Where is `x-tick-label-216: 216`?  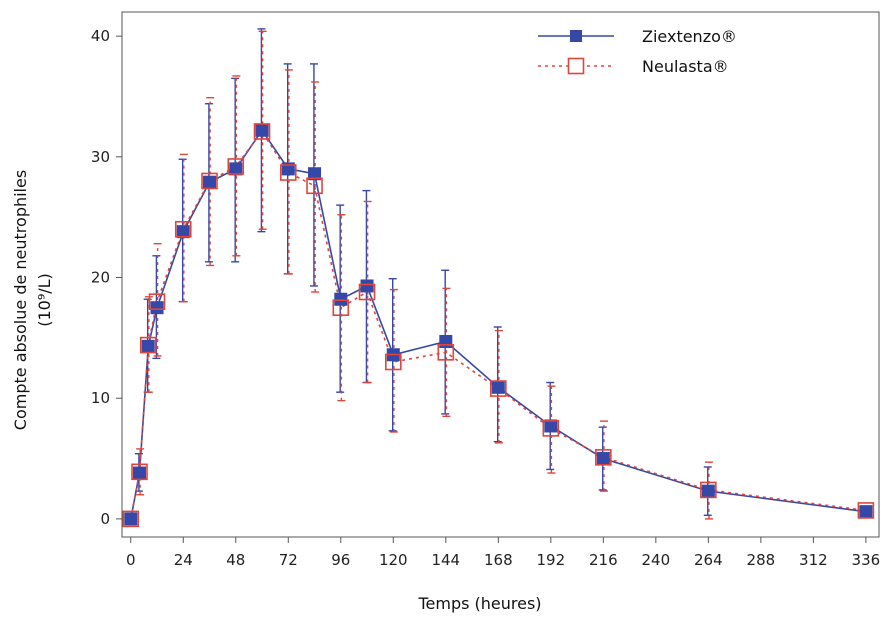
x-tick-label-216: 216 is located at coordinates (603, 560).